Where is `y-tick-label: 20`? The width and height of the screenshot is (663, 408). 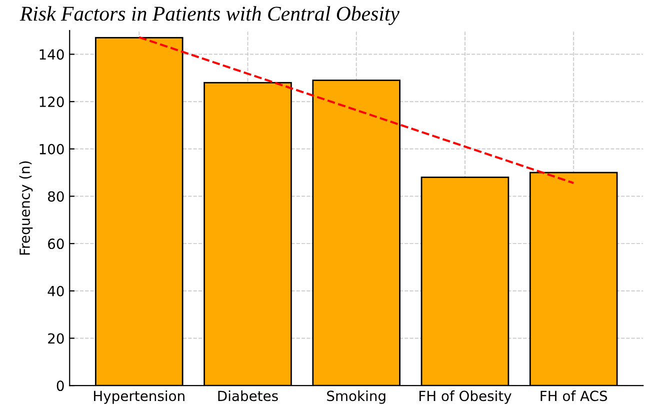 y-tick-label: 20 is located at coordinates (56, 338).